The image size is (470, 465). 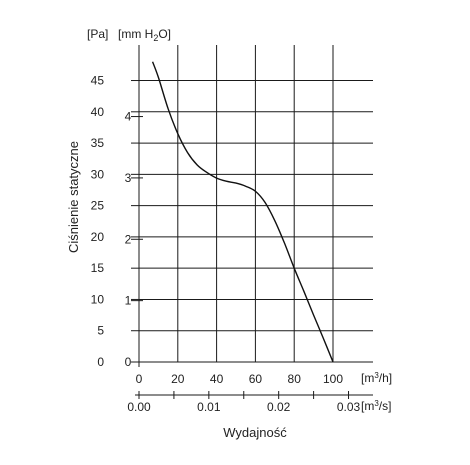 What do you see at coordinates (139, 407) in the screenshot?
I see `x-tick-label-m3s: 0.00` at bounding box center [139, 407].